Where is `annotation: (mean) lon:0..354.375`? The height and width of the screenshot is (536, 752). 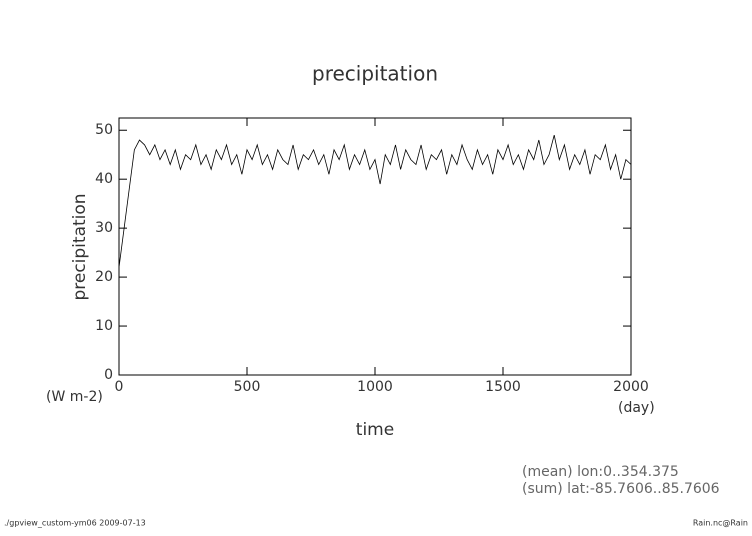
annotation: (mean) lon:0..354.375 is located at coordinates (600, 472).